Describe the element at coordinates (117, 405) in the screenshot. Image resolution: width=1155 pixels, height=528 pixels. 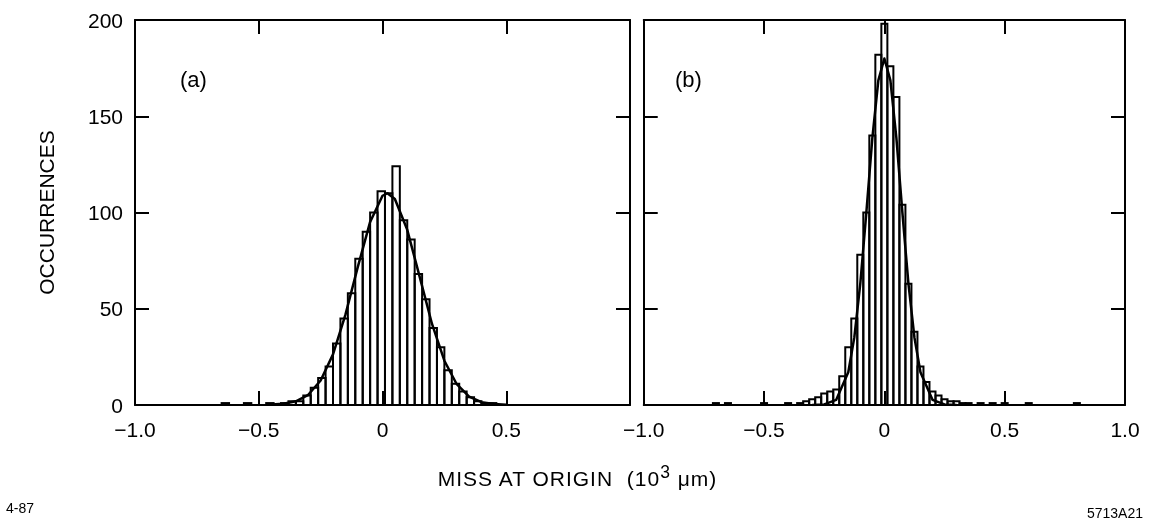
I see `y-tick-label: 0` at that location.